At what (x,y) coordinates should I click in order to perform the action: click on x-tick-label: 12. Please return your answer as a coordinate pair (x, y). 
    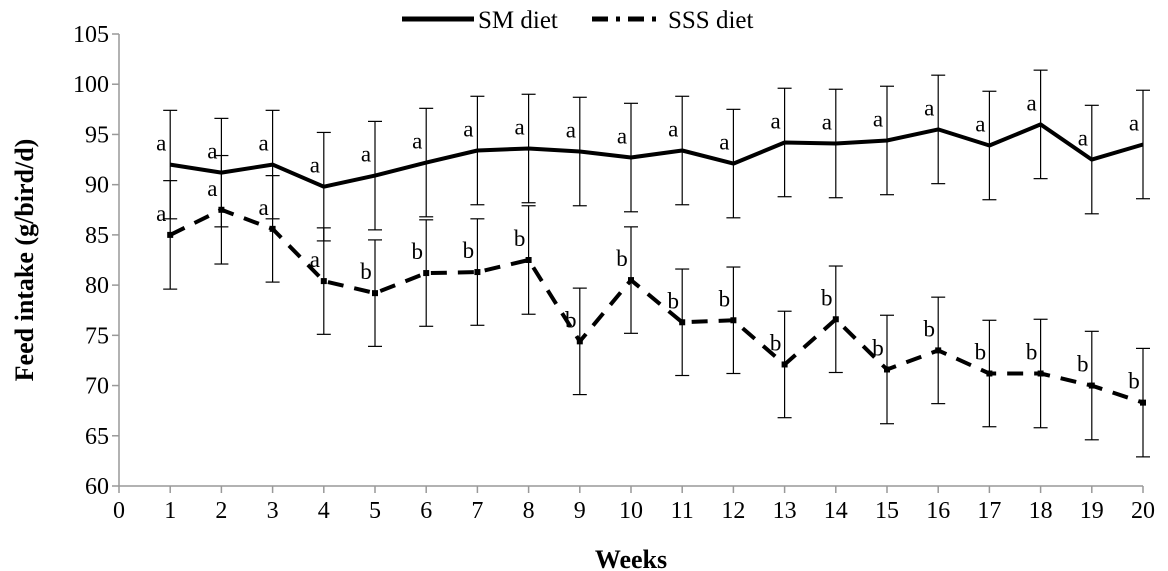
    Looking at the image, I should click on (733, 511).